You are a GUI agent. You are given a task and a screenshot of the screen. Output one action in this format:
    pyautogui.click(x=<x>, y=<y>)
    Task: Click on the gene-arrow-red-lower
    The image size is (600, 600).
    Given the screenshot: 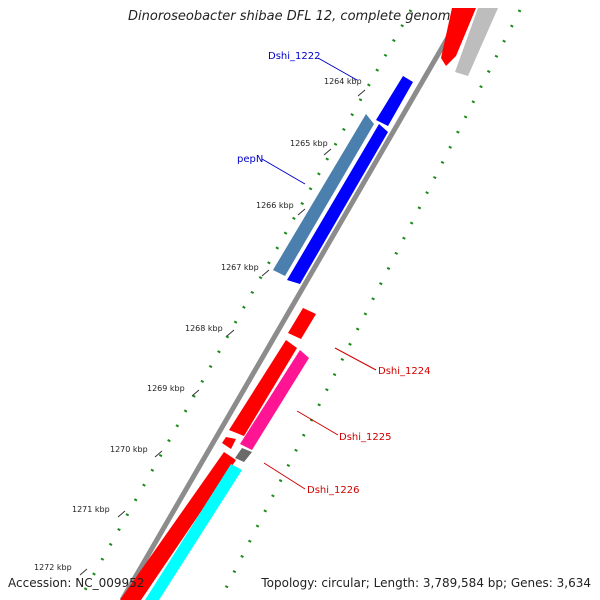 What is the action you would take?
    pyautogui.click(x=178, y=526)
    